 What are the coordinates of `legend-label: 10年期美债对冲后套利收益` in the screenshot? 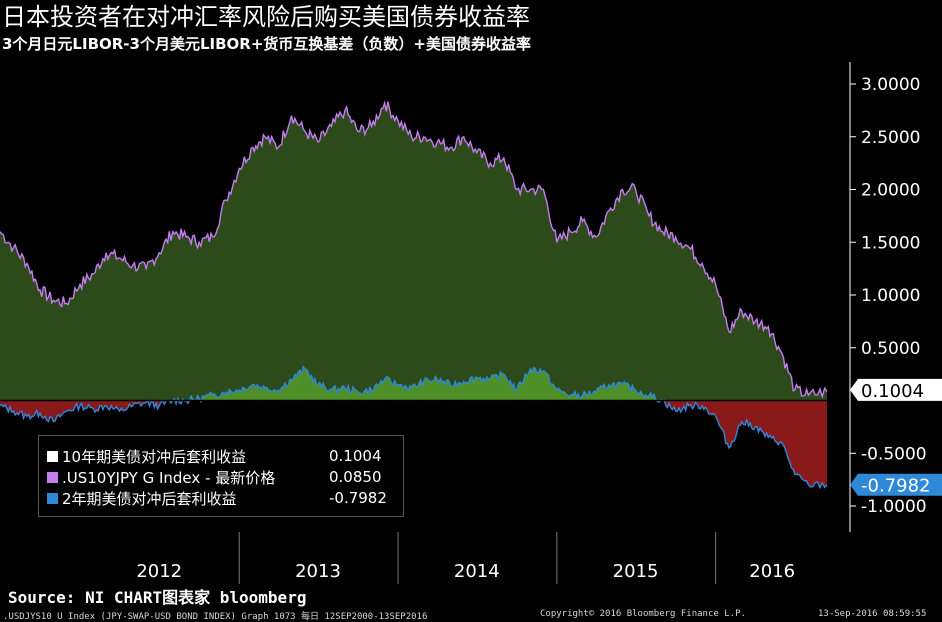 It's located at (154, 456).